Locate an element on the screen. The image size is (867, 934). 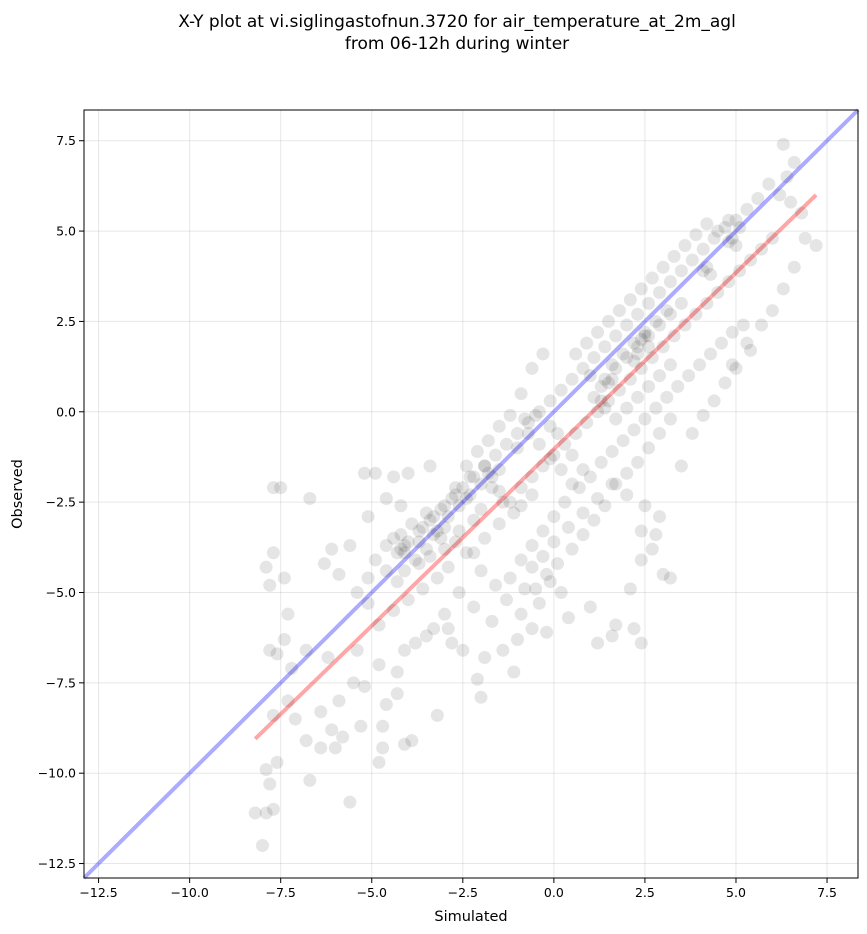
x-tick-label-4: −2.5 is located at coordinates (463, 892).